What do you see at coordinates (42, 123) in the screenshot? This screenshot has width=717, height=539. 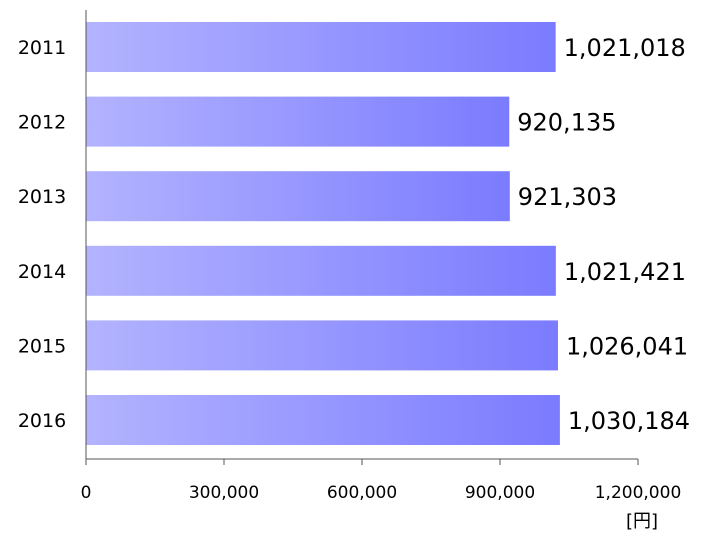 I see `category-label-2012: 2012` at bounding box center [42, 123].